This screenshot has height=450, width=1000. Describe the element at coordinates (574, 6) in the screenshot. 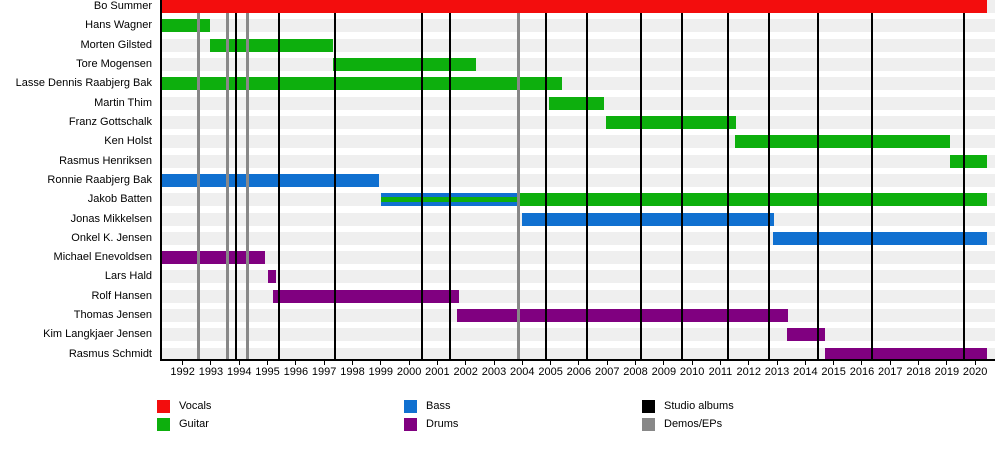

I see `timeline-bar-vocals` at that location.